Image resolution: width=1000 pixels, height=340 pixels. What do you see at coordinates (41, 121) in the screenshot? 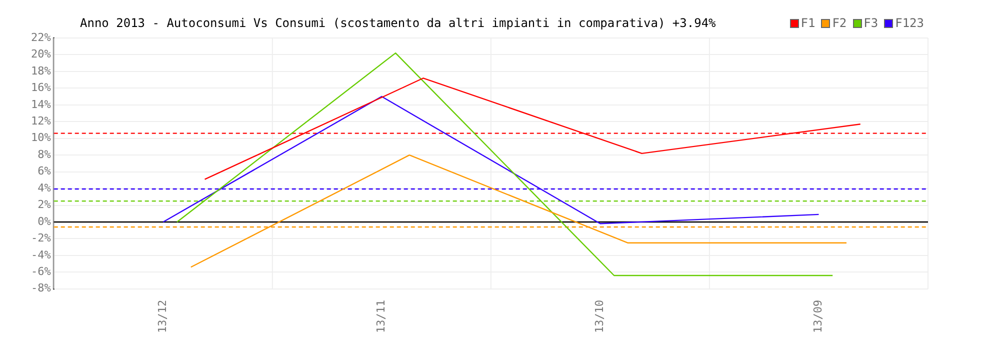
I see `y-tick-label: 12%` at bounding box center [41, 121].